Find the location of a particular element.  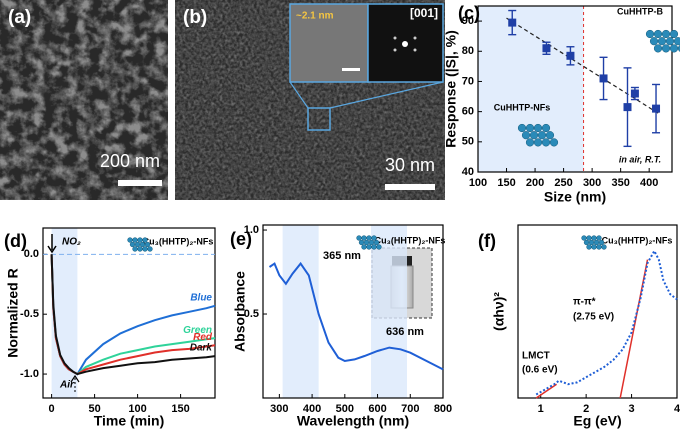

annotation: in air, R.T. is located at coordinates (640, 159).